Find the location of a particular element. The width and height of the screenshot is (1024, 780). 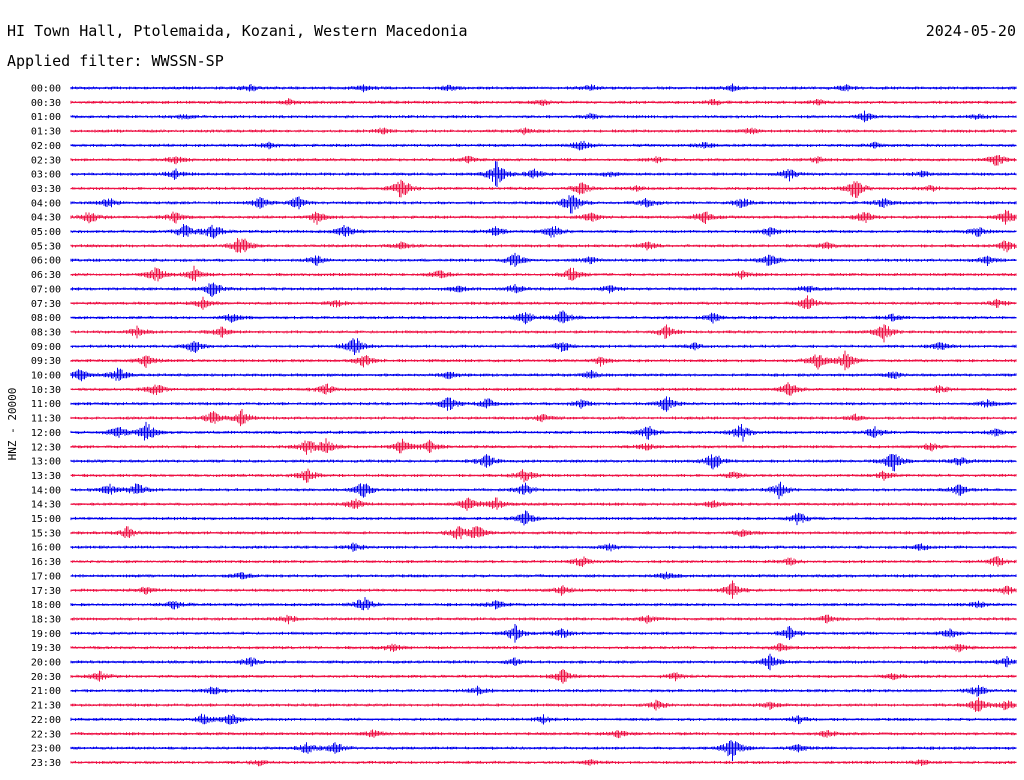

time-label: 19:30 is located at coordinates (46, 648).